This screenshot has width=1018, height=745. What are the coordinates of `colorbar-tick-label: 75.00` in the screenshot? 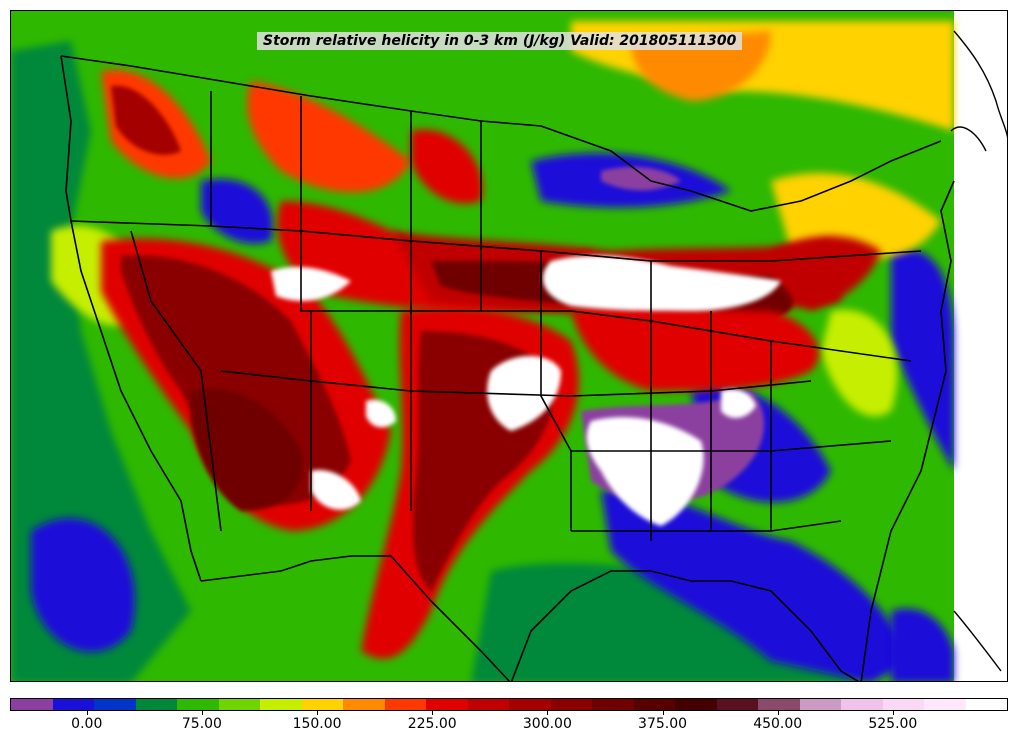 It's located at (201, 724).